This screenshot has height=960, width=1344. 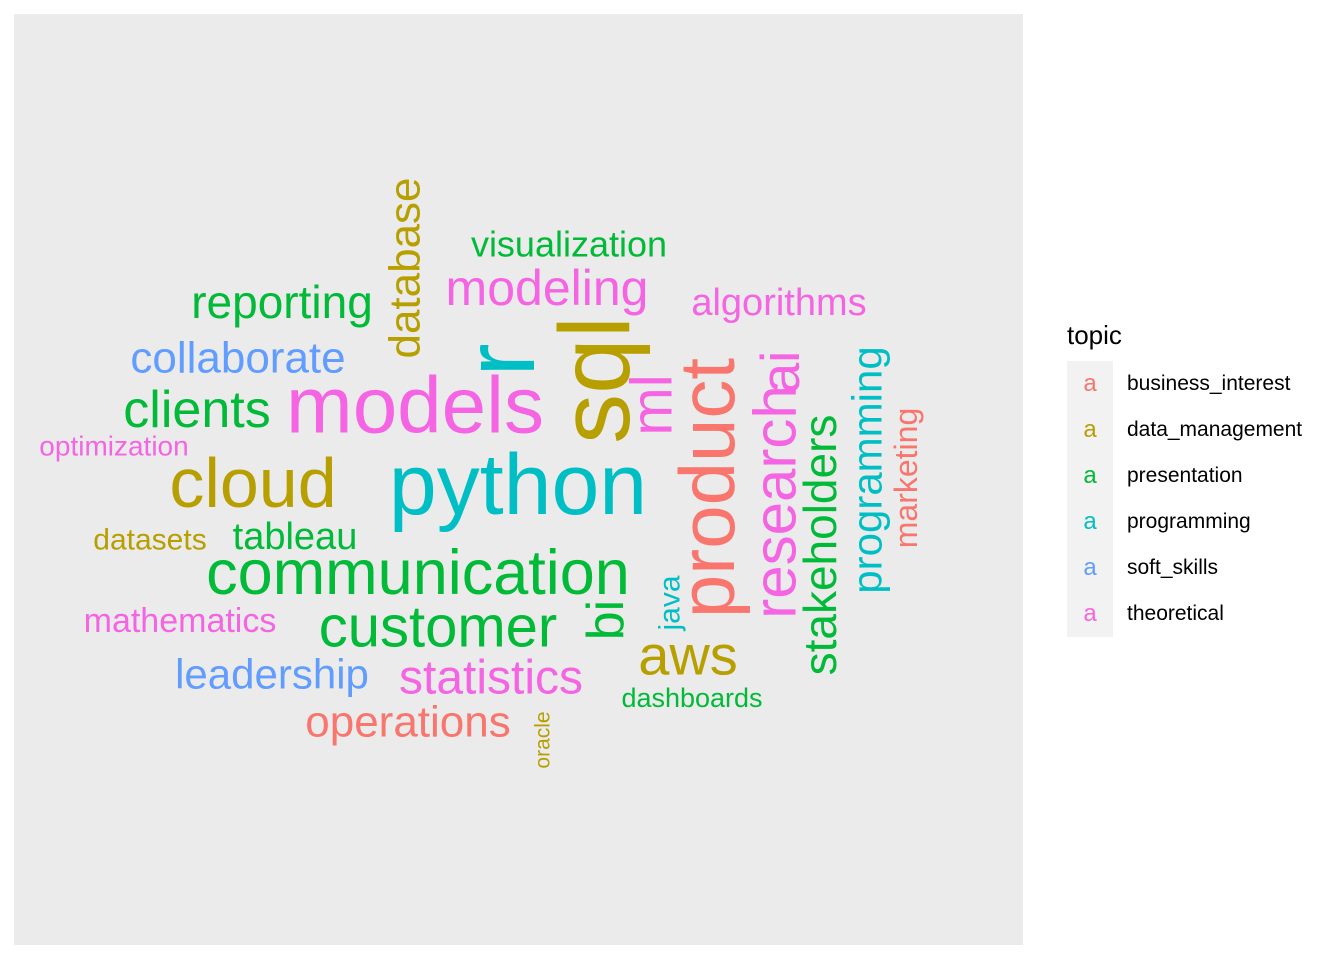 I want to click on word-statistics: statistics, so click(x=491, y=678).